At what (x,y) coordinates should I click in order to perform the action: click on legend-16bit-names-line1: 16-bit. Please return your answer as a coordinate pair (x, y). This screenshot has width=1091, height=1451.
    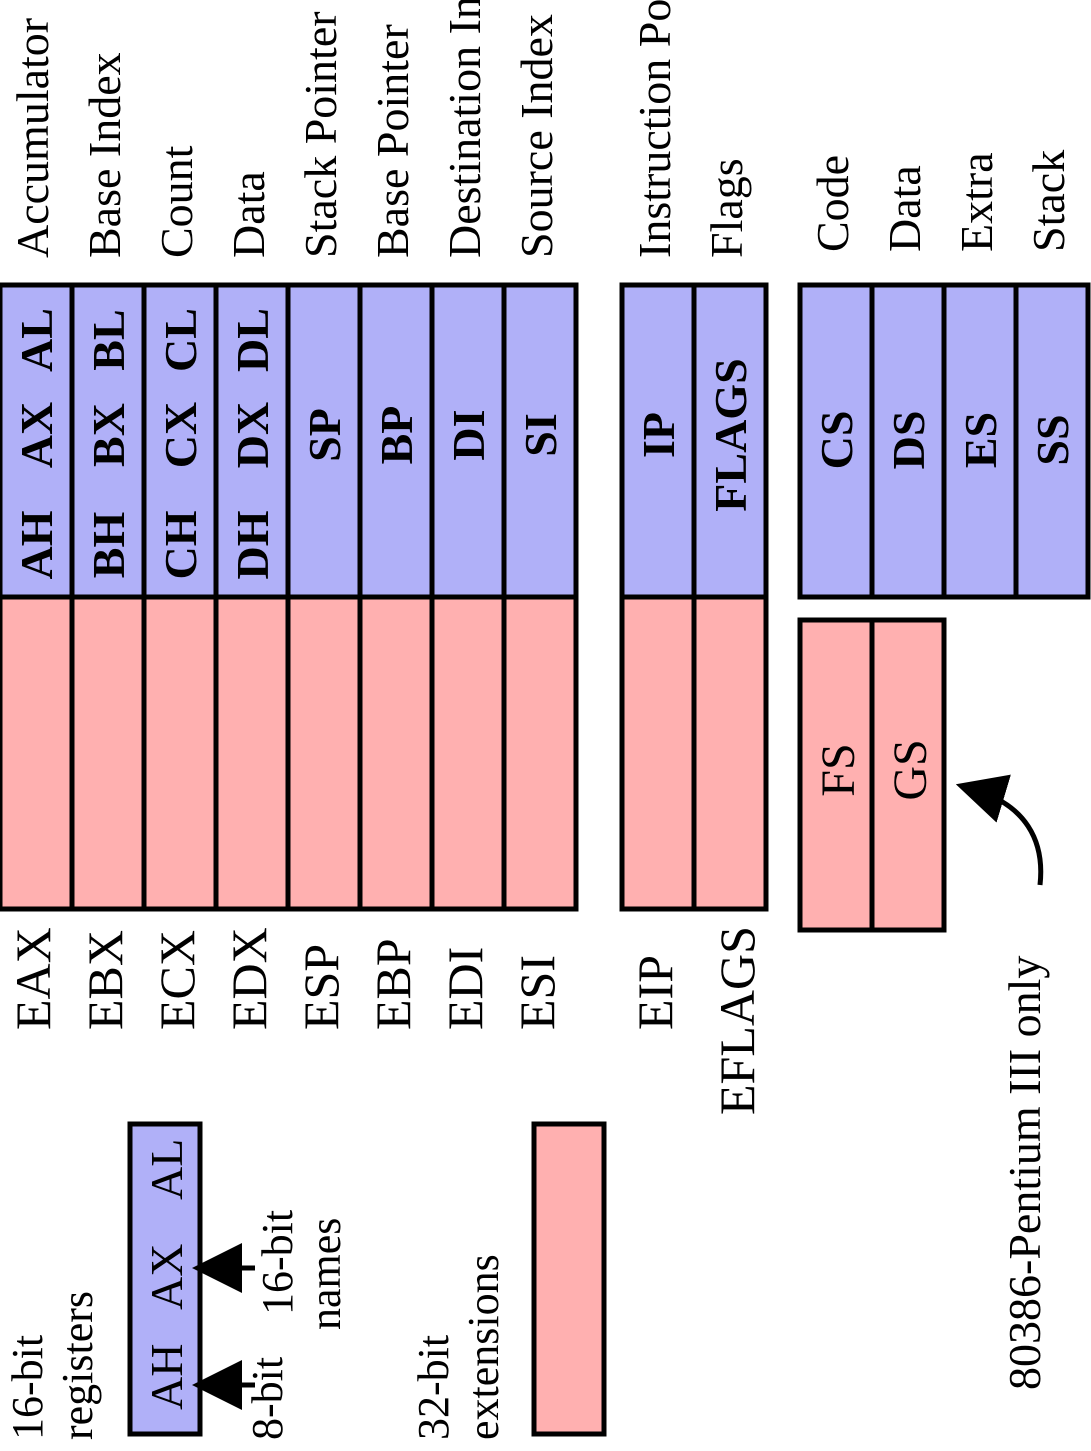
    Looking at the image, I should click on (277, 1262).